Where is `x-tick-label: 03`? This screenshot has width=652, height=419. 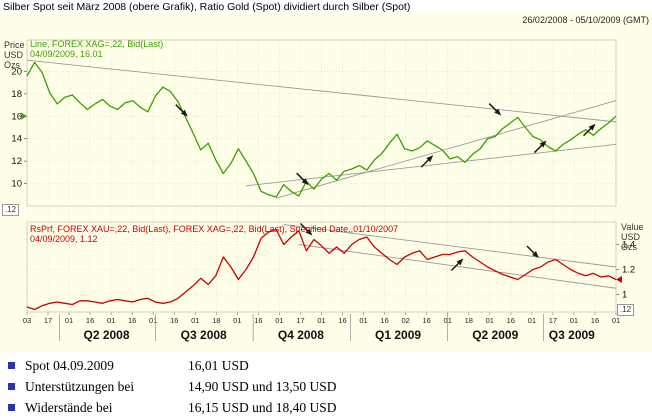
x-tick-label: 03 is located at coordinates (27, 320).